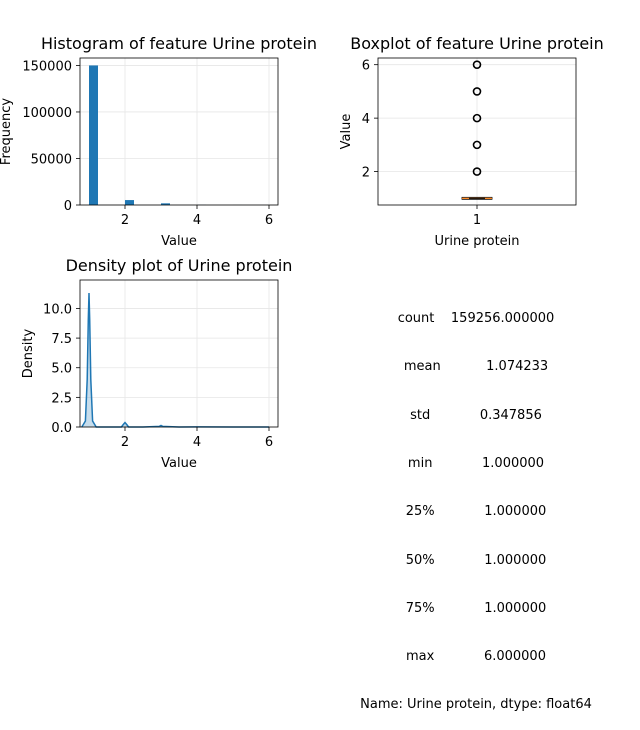 The height and width of the screenshot is (730, 640). What do you see at coordinates (51, 159) in the screenshot?
I see `y-tick-label: 50000` at bounding box center [51, 159].